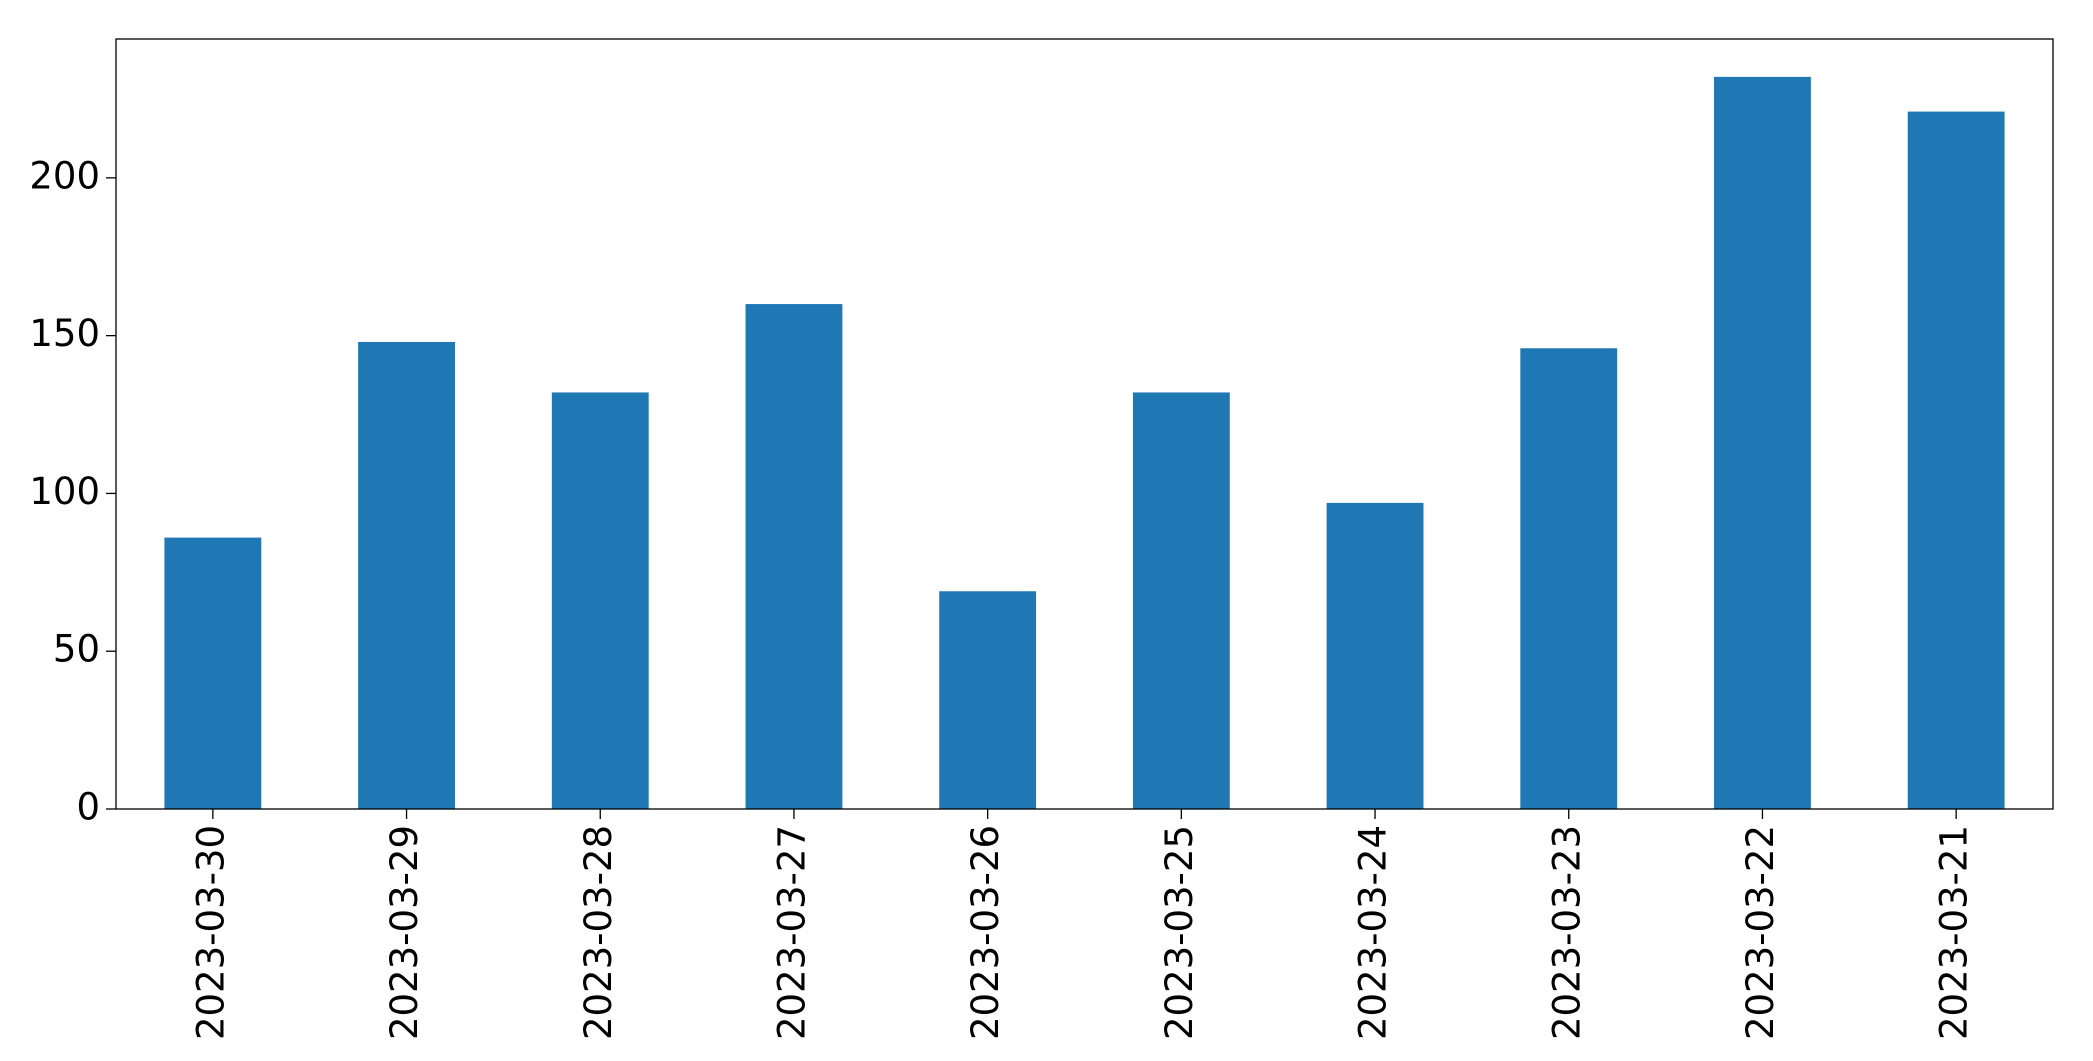 The image size is (2093, 1061). Describe the element at coordinates (210, 932) in the screenshot. I see `x-tick-label: 2023-03-30` at that location.